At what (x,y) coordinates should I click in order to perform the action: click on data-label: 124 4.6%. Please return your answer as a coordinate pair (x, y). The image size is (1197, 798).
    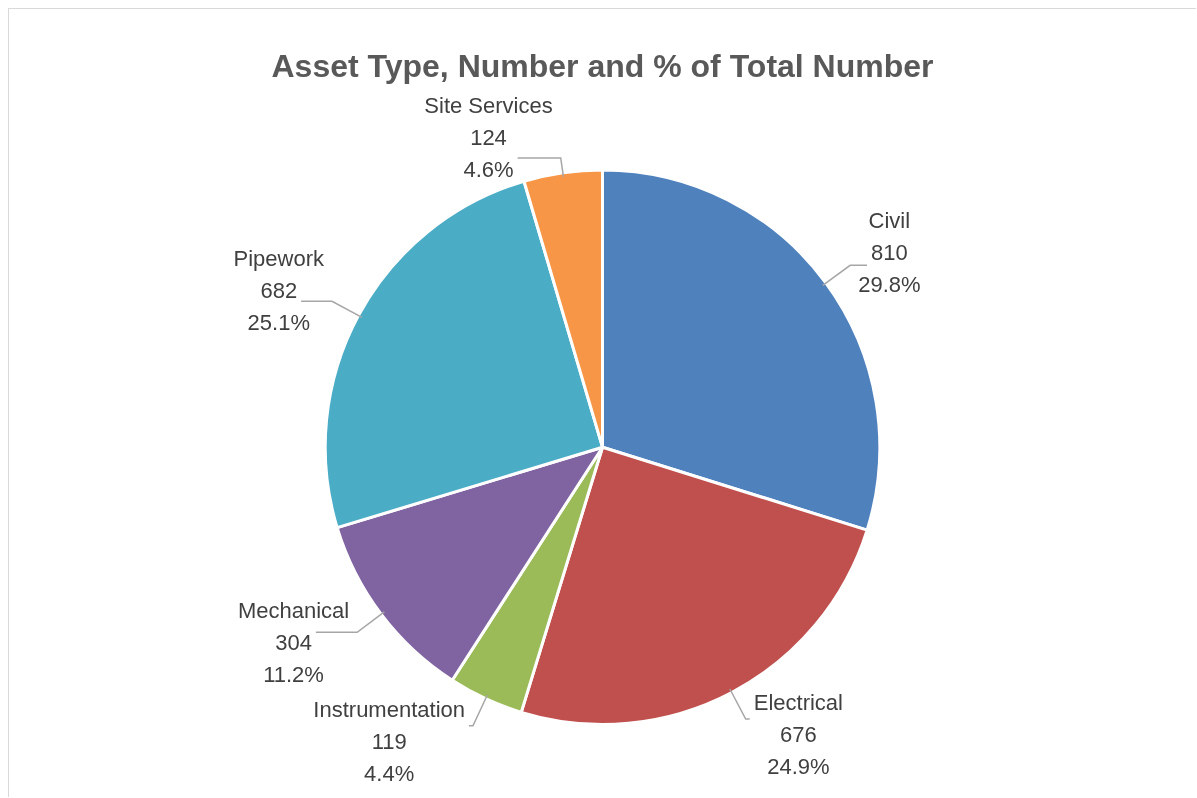
    Looking at the image, I should click on (488, 153).